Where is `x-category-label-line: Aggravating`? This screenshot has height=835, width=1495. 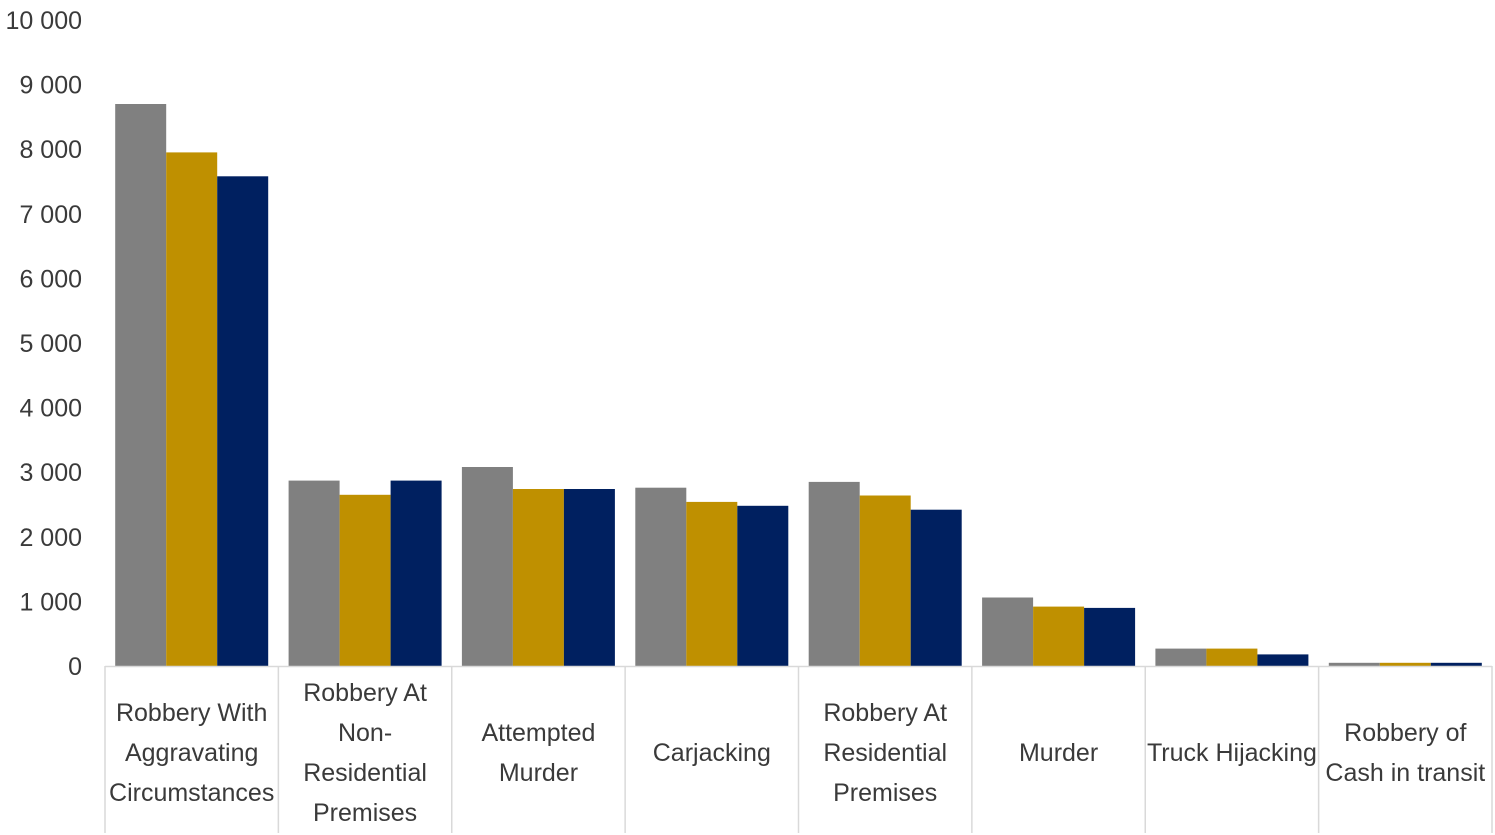 x-category-label-line: Aggravating is located at coordinates (191, 753).